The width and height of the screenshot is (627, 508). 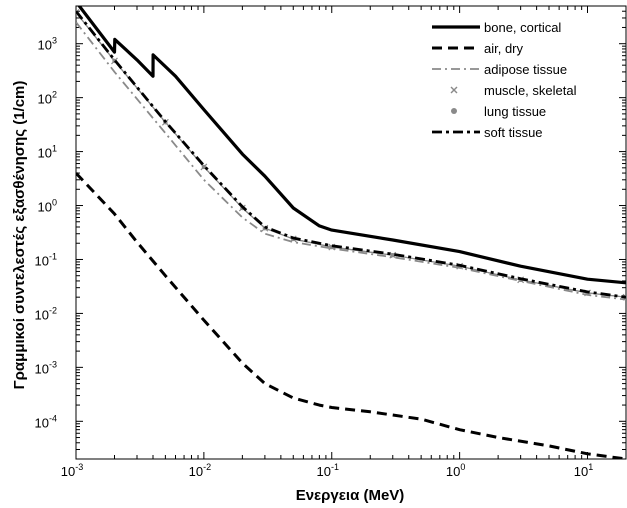 What do you see at coordinates (522, 27) in the screenshot?
I see `legend-label: bone, cortical` at bounding box center [522, 27].